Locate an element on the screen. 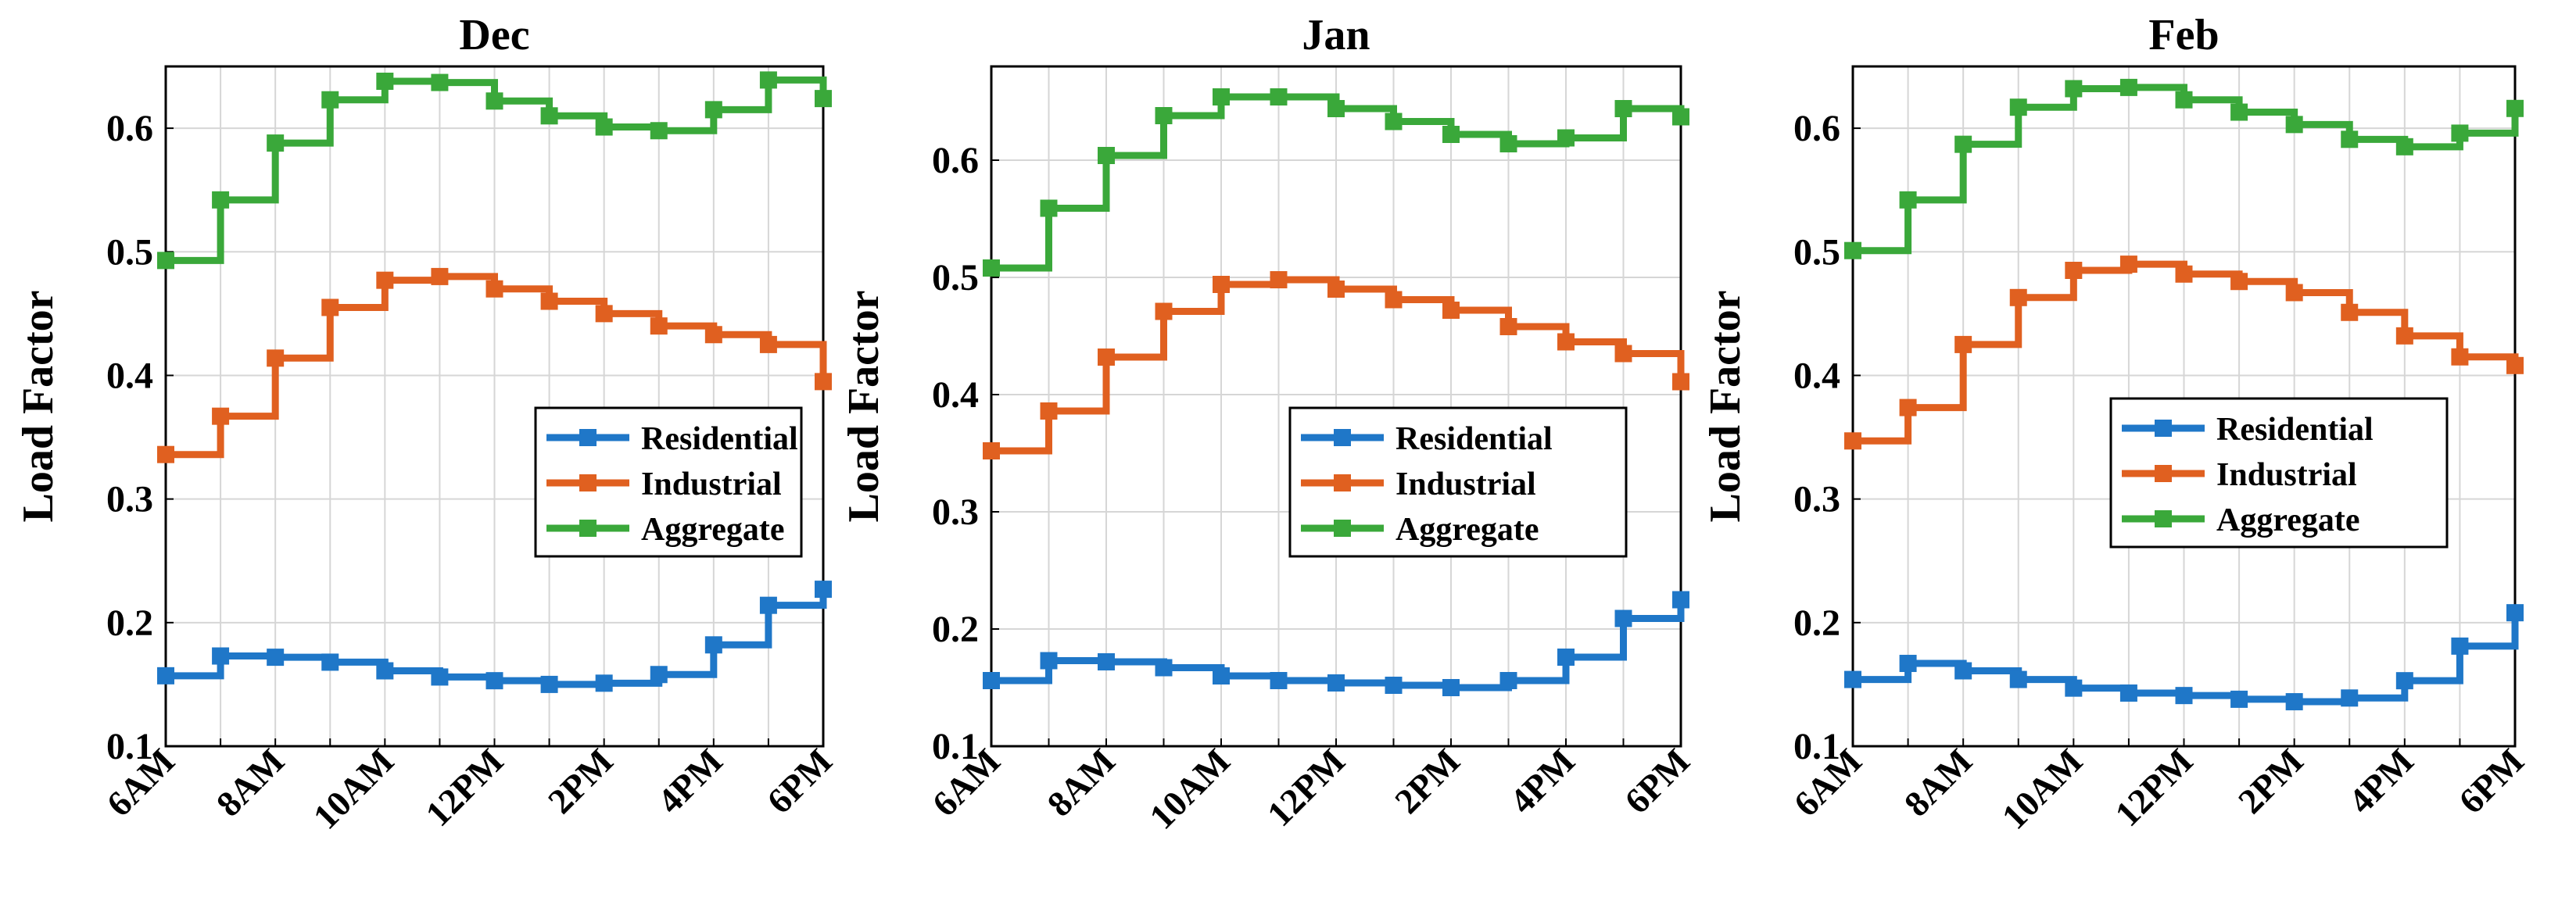  chart-title: Dec is located at coordinates (494, 35).